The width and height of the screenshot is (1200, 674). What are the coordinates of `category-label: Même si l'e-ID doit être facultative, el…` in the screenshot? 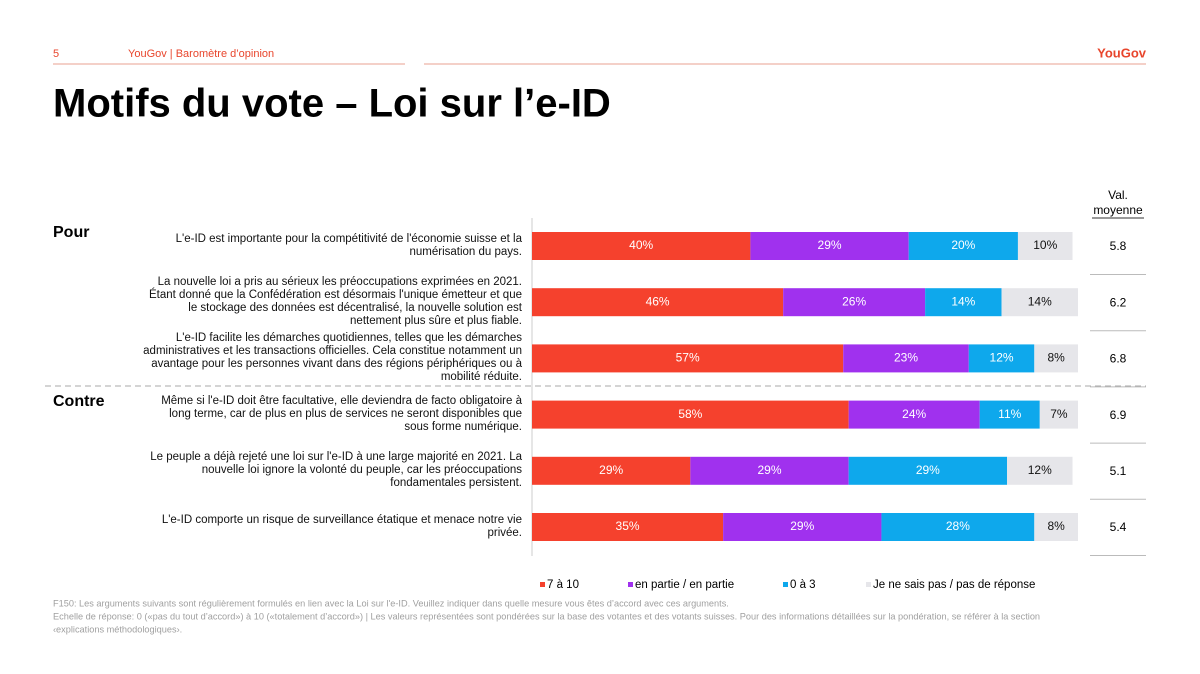 It's located at (341, 414).